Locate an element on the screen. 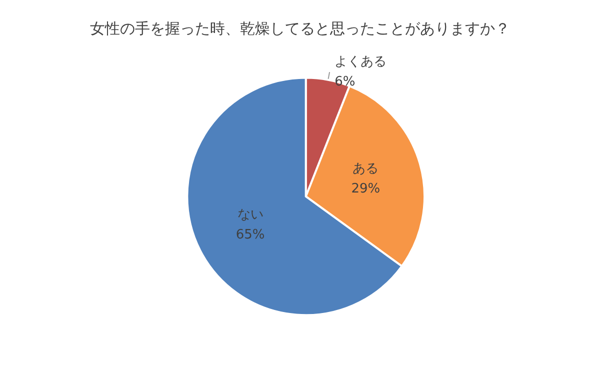  data-label: 29% is located at coordinates (365, 189).